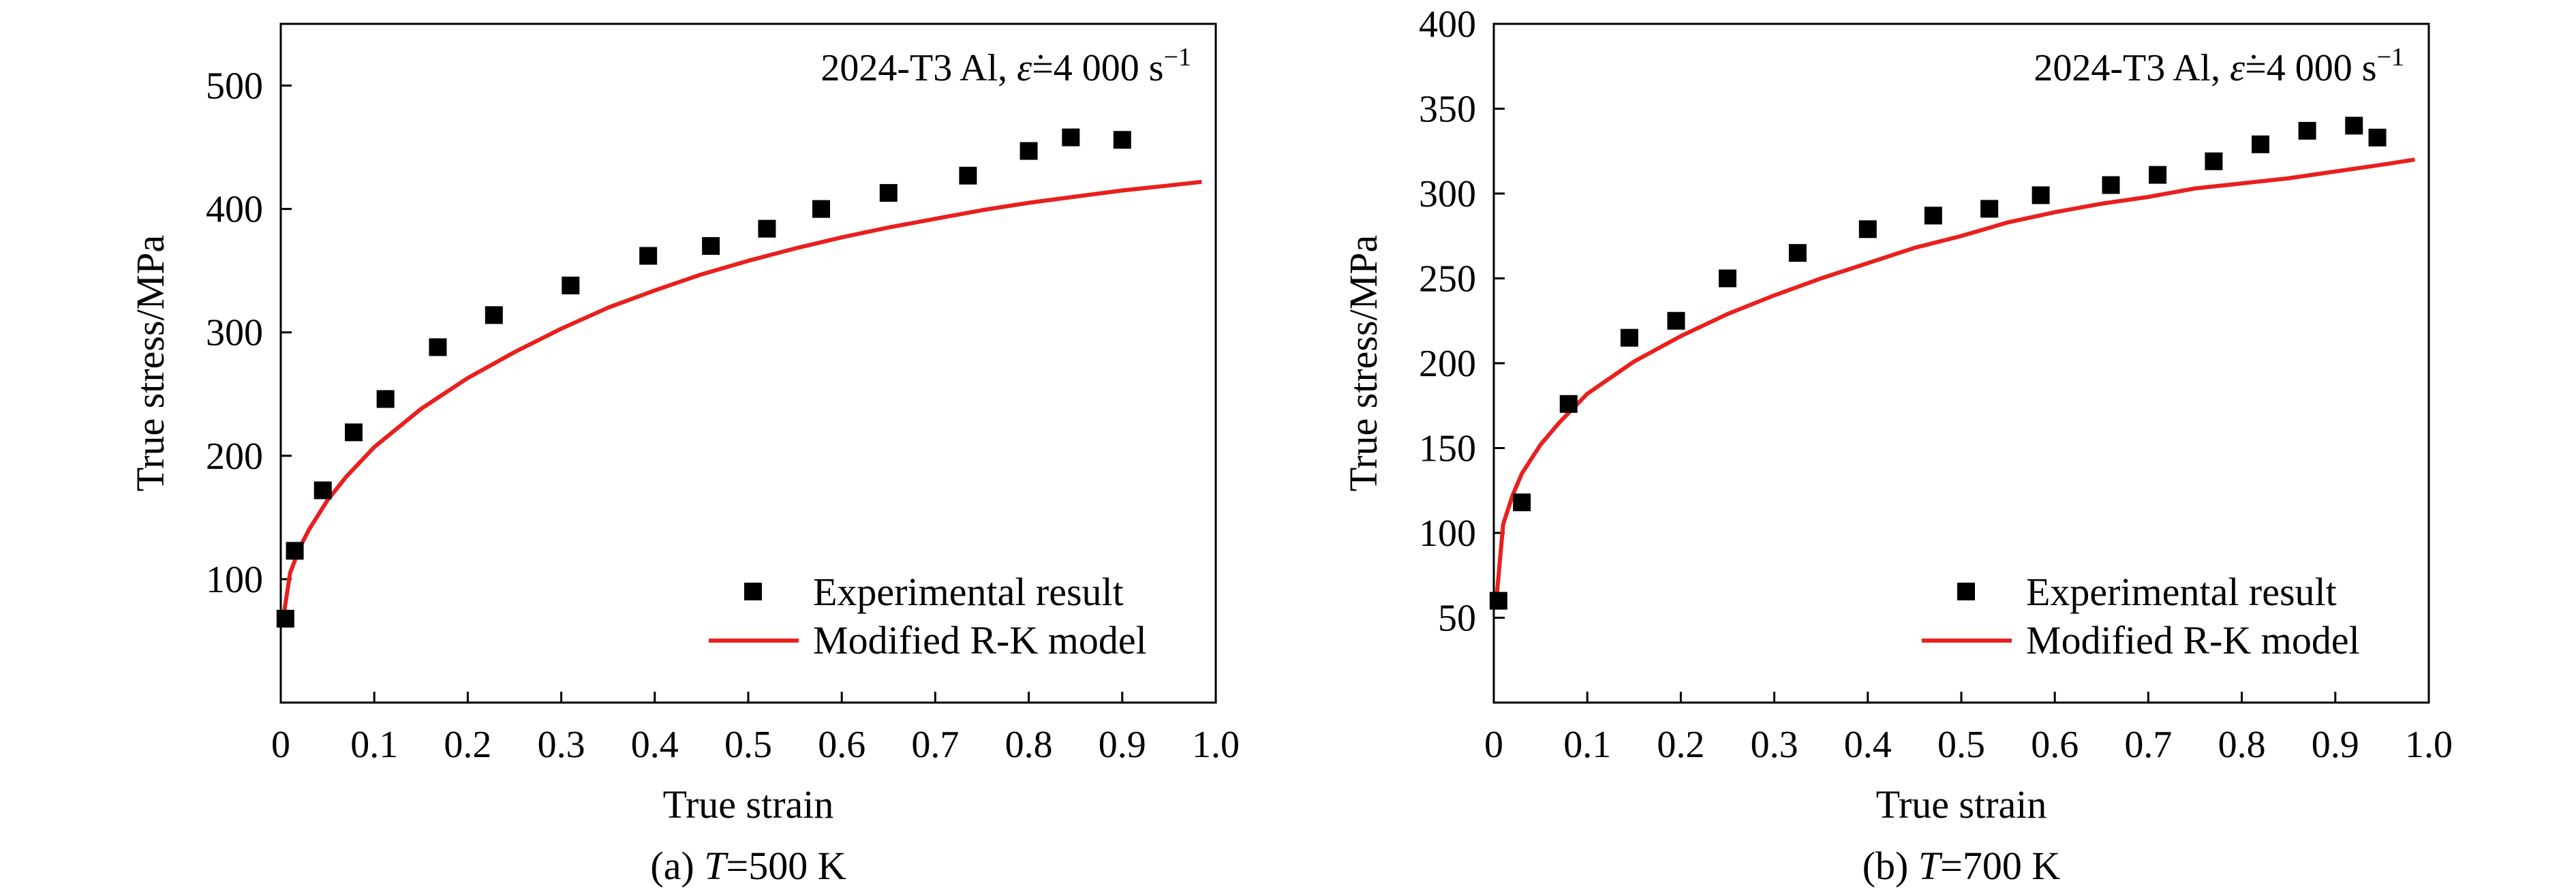 The image size is (2576, 890). I want to click on panel-caption: (a) T=500 K, so click(748, 866).